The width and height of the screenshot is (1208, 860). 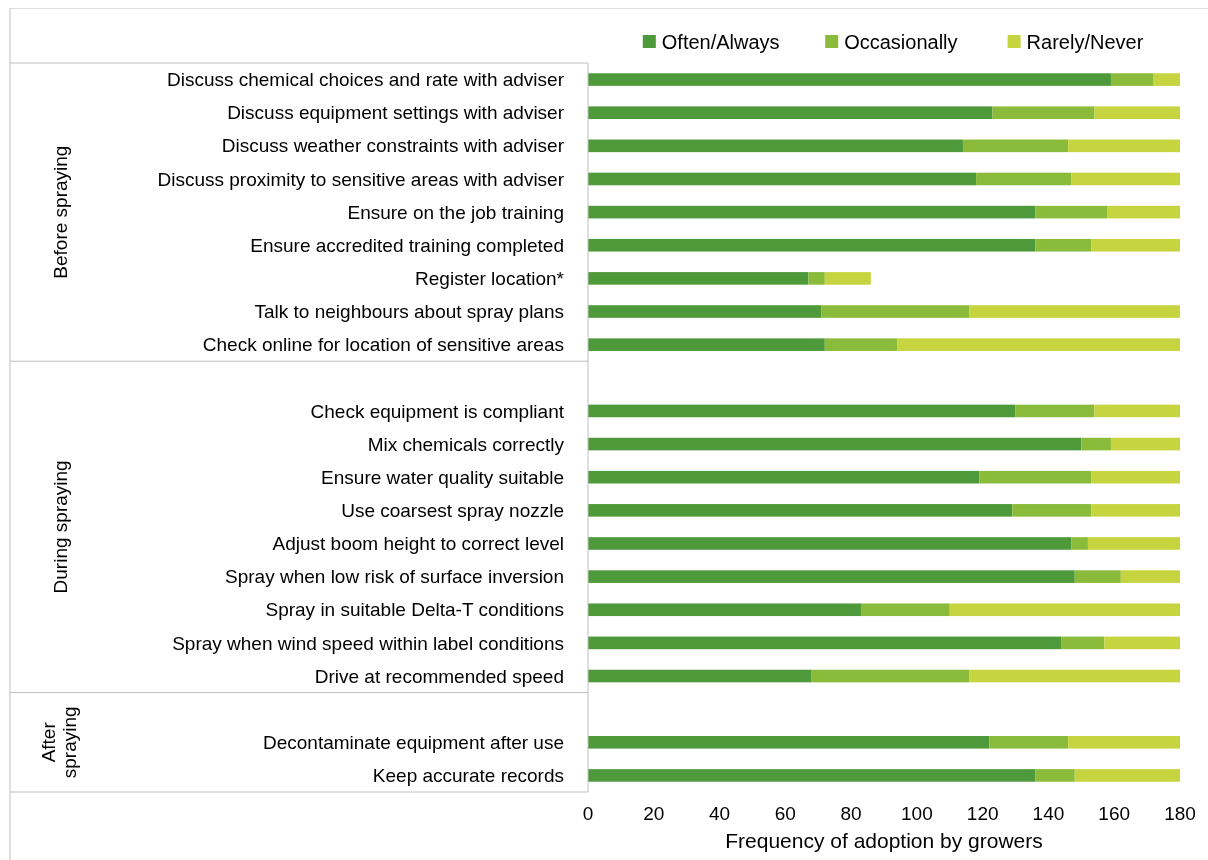 I want to click on y-tick-label: Discuss proximity to sensitive areas with adviser, so click(x=361, y=179).